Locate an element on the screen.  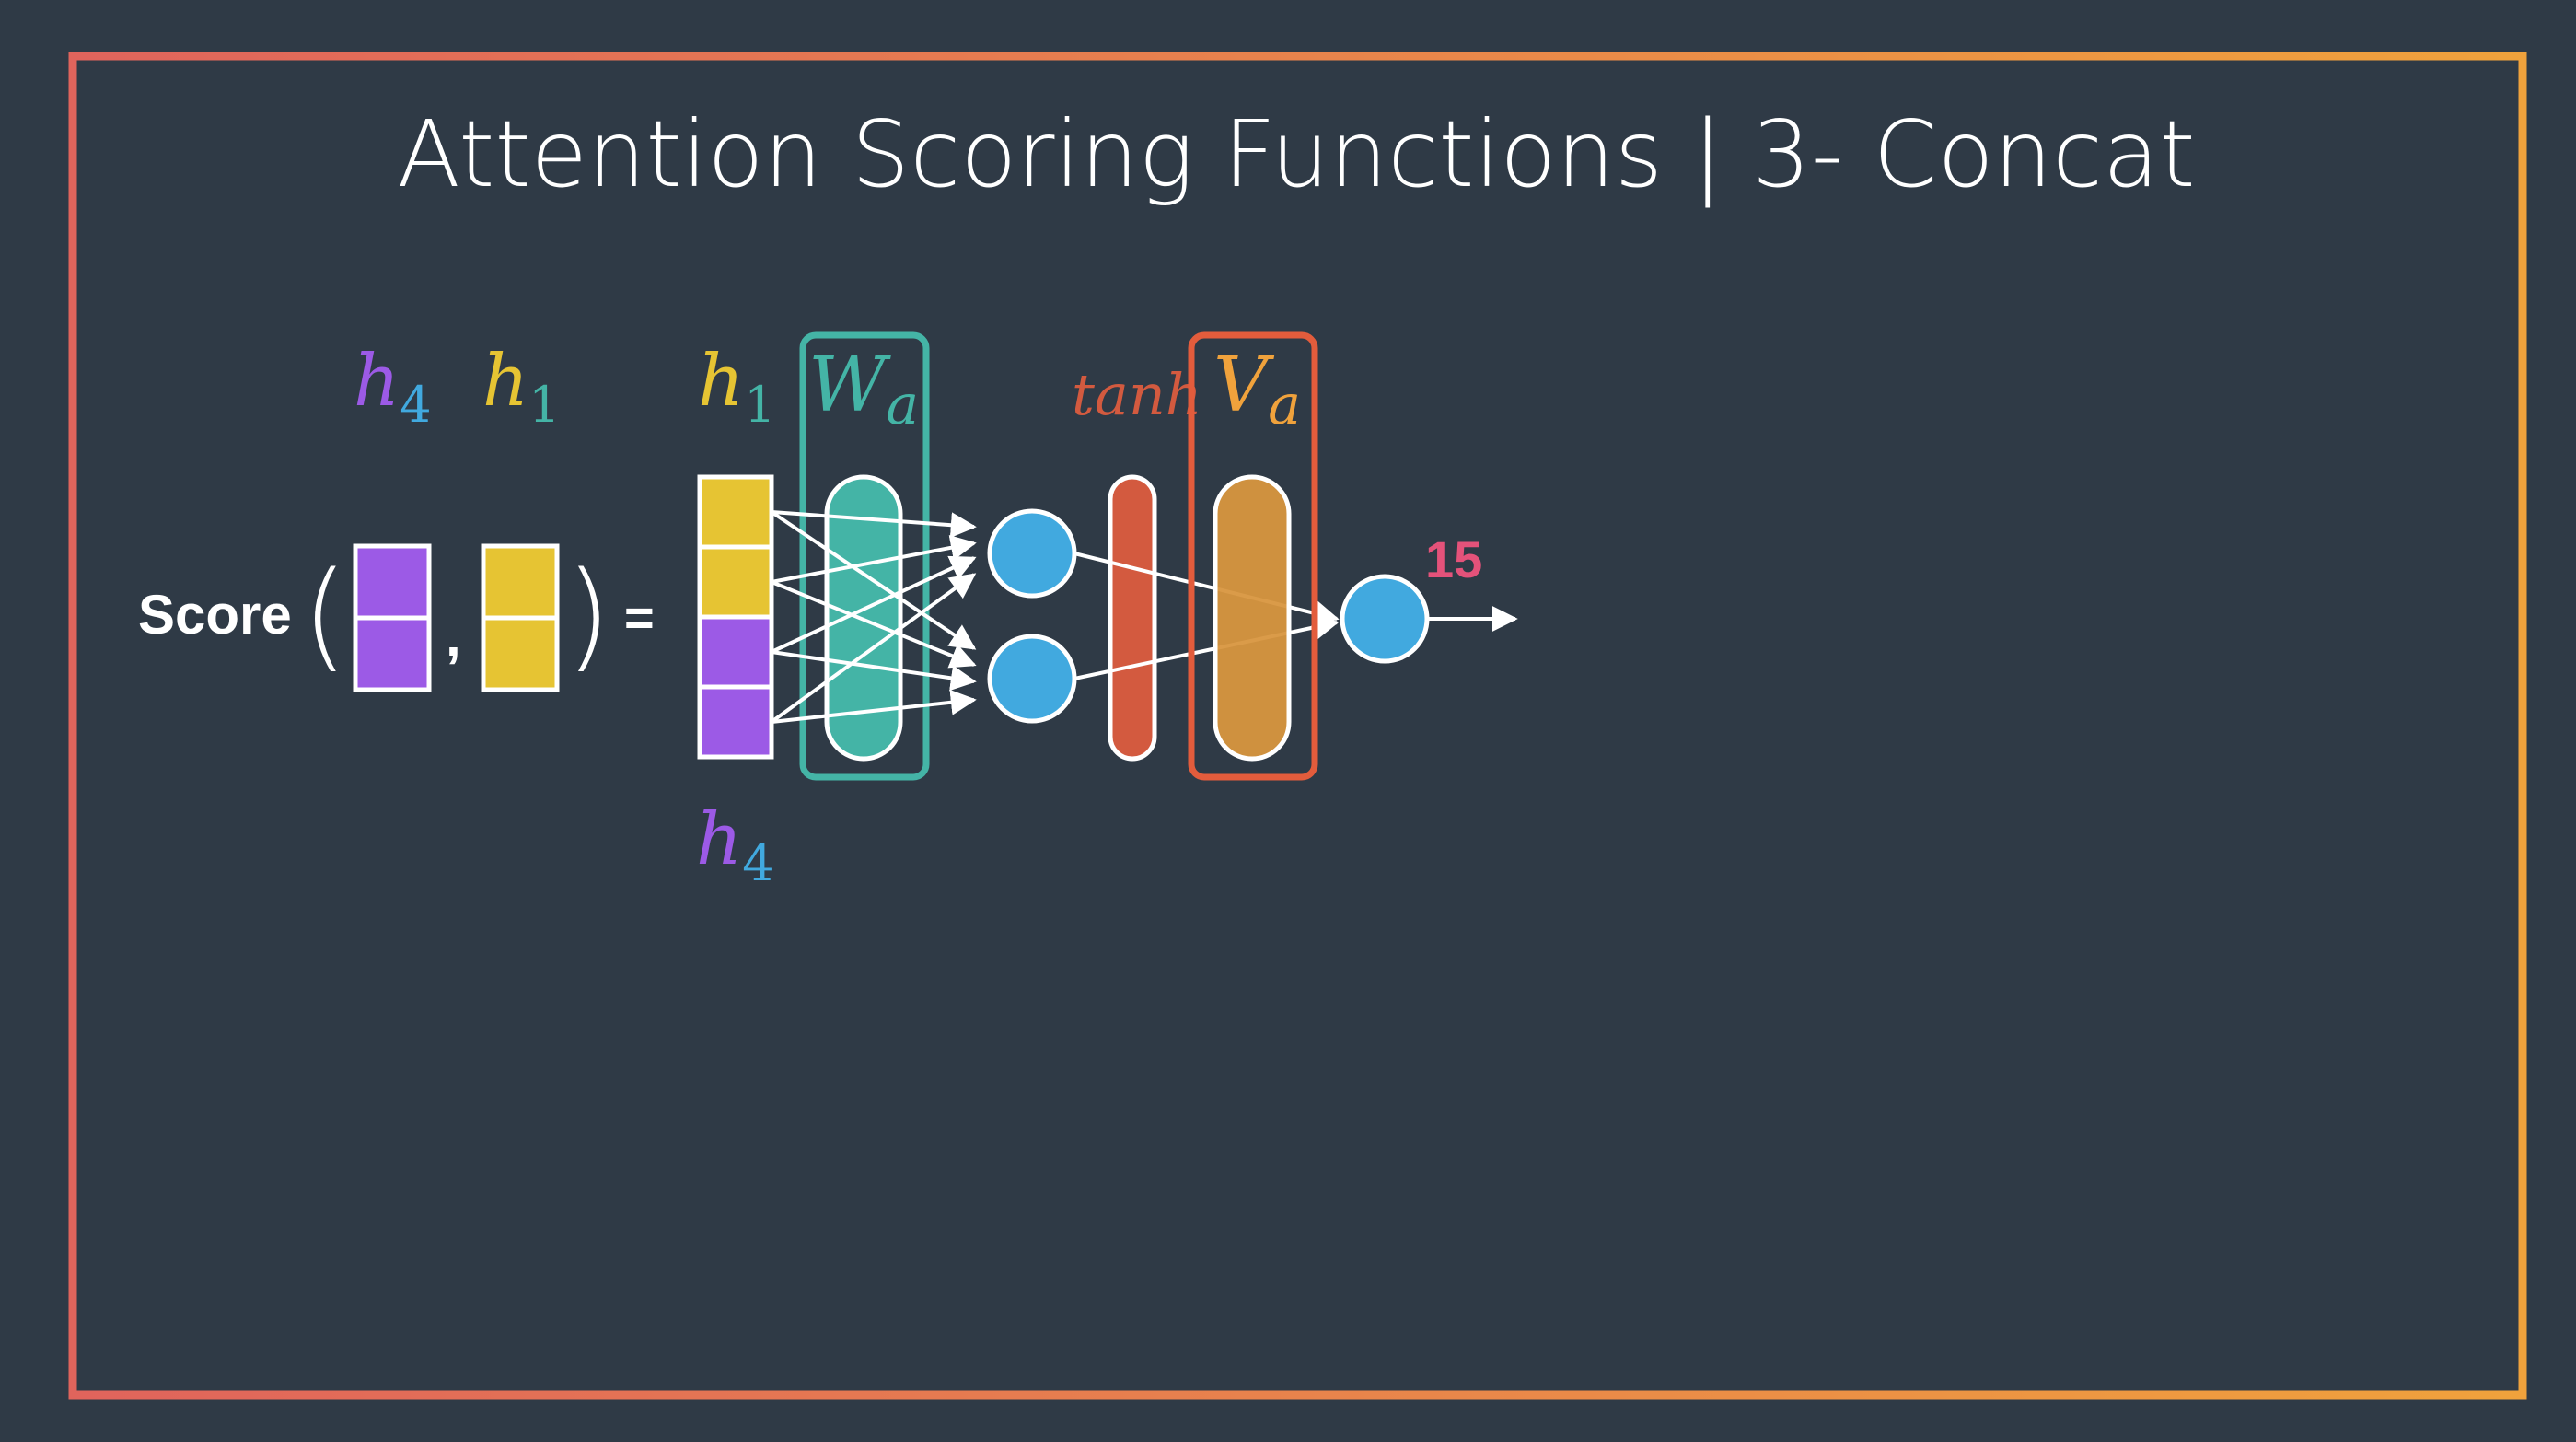
va-label: Va is located at coordinates (1257, 389).